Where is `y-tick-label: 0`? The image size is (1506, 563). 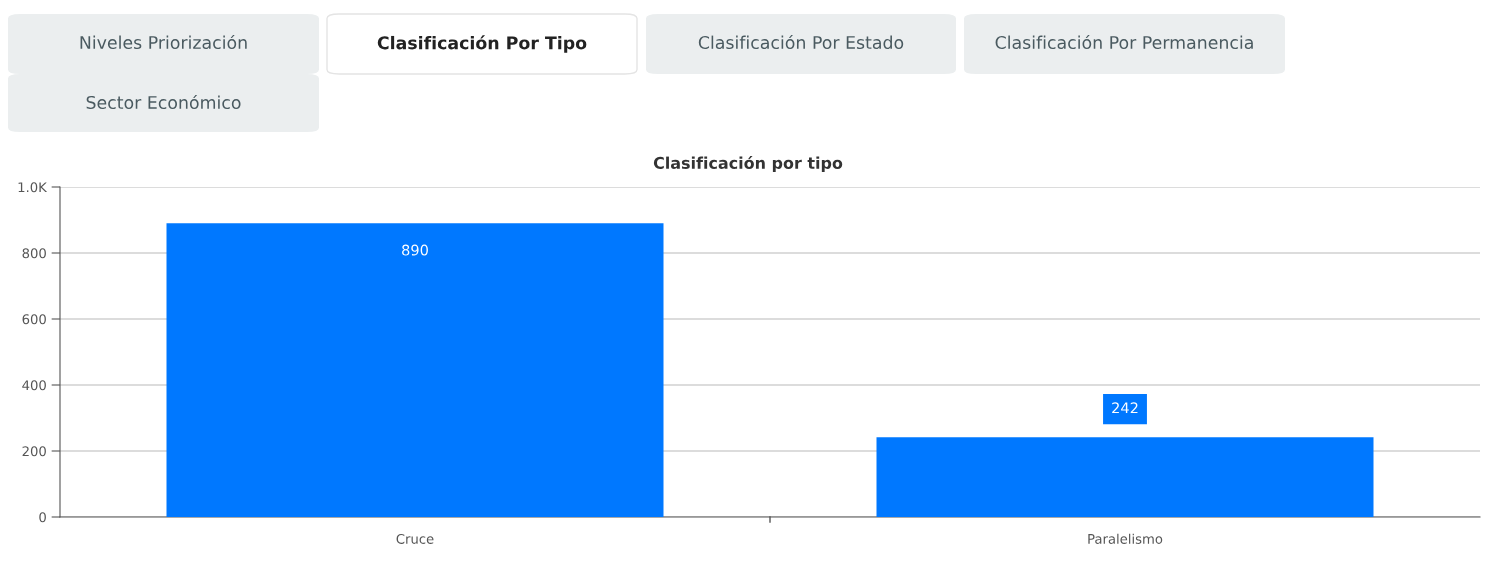 y-tick-label: 0 is located at coordinates (42, 517).